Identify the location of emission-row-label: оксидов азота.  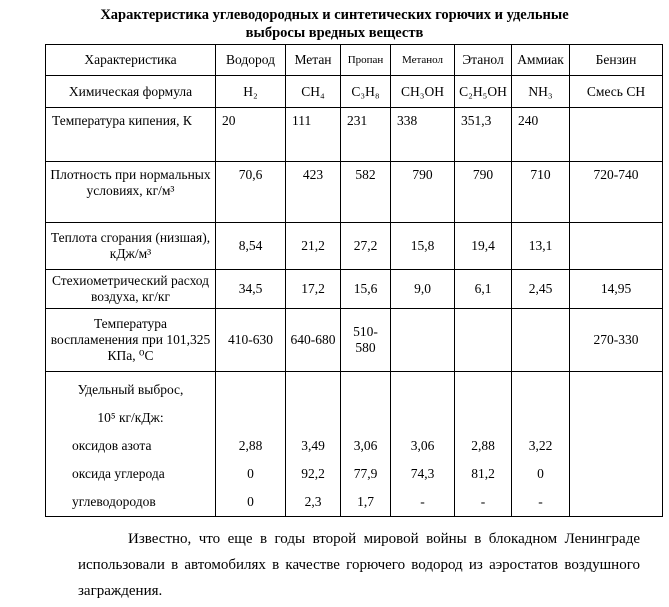
(112, 445).